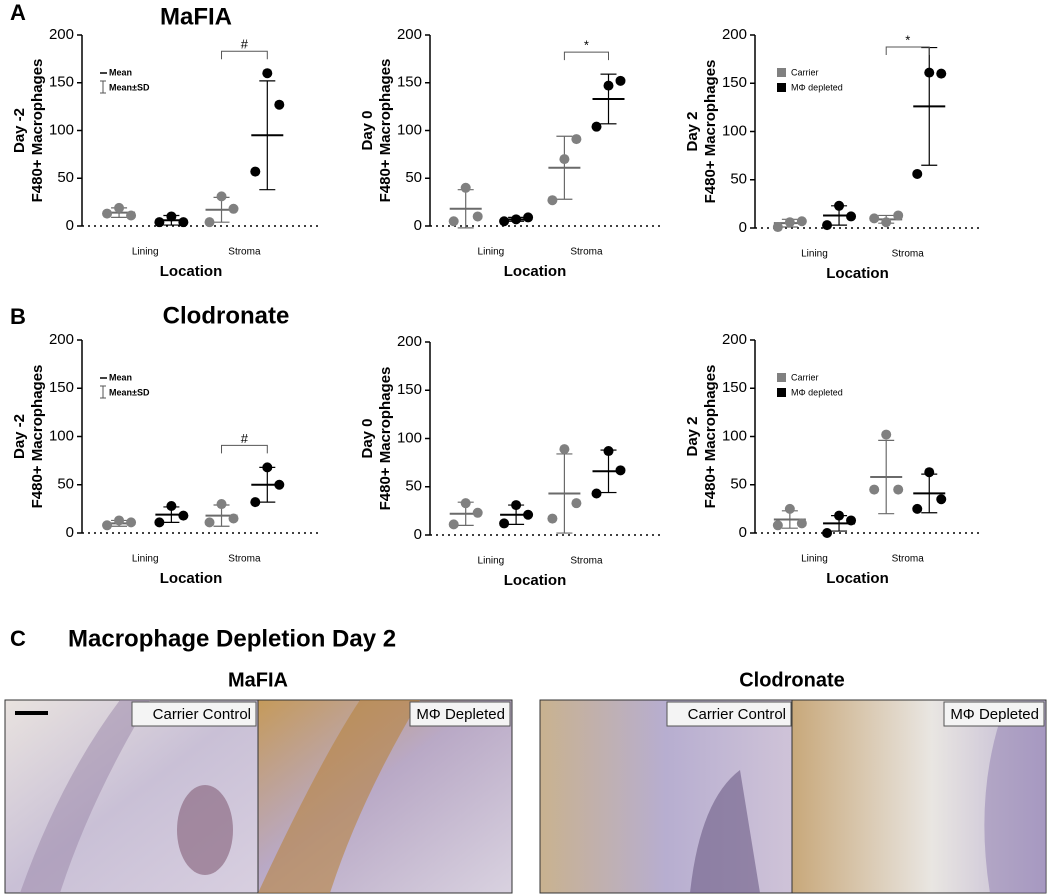 The height and width of the screenshot is (895, 1050). I want to click on legend-label: Mean, so click(120, 72).